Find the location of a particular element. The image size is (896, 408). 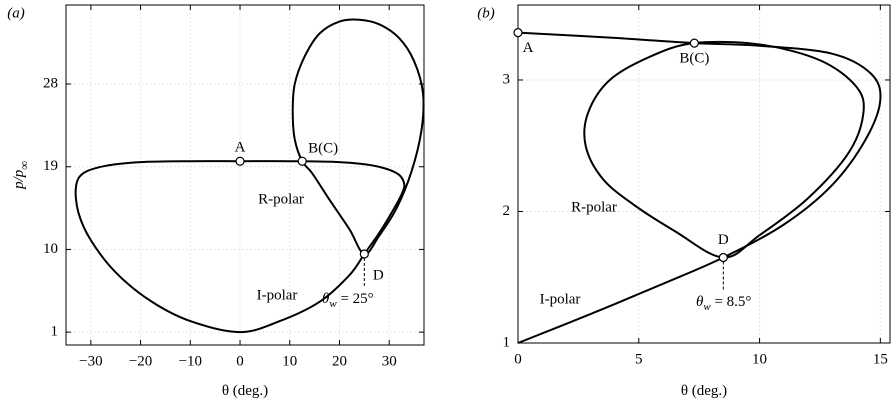

wedge-angle-label: θw = 8.5° is located at coordinates (723, 303).